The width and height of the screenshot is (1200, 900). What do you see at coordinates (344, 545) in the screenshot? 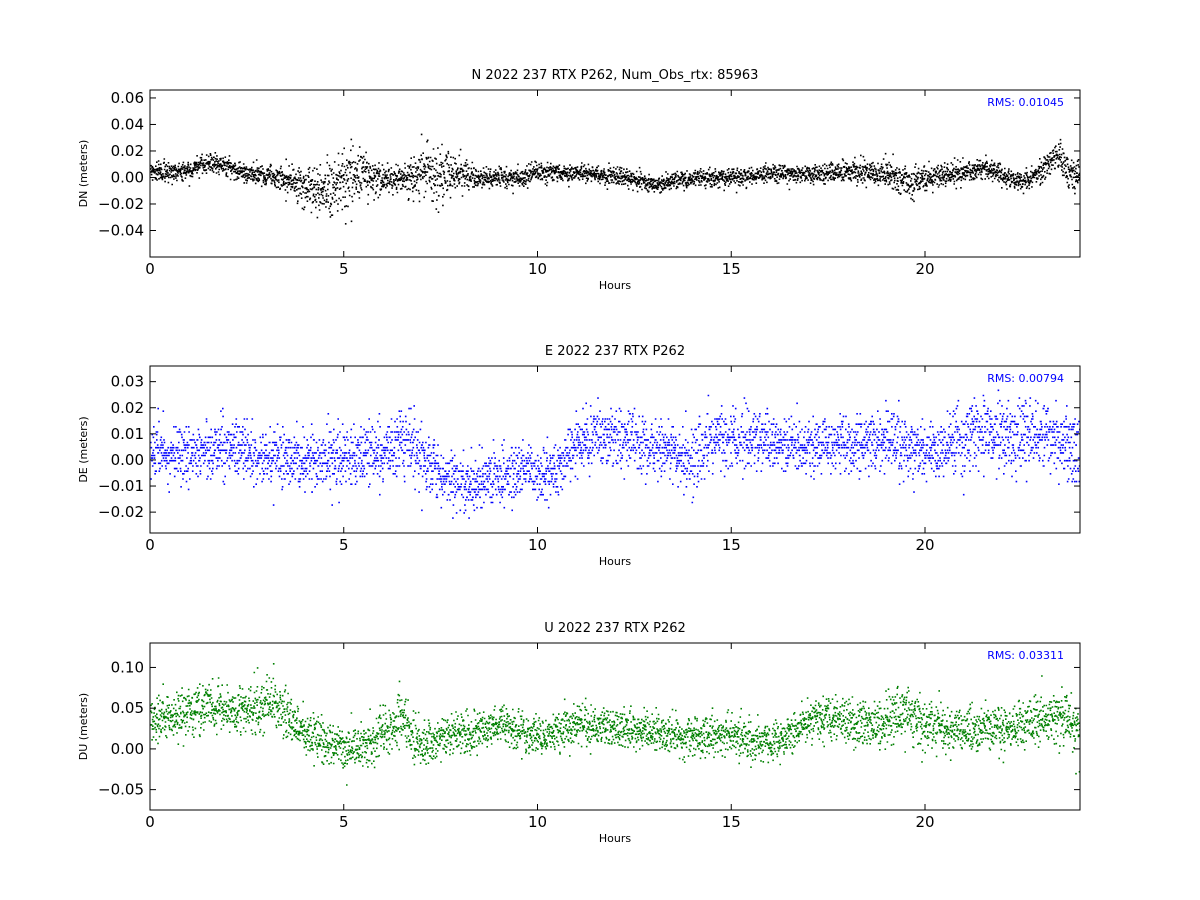
I see `e-xtick-label-1: 5` at bounding box center [344, 545].